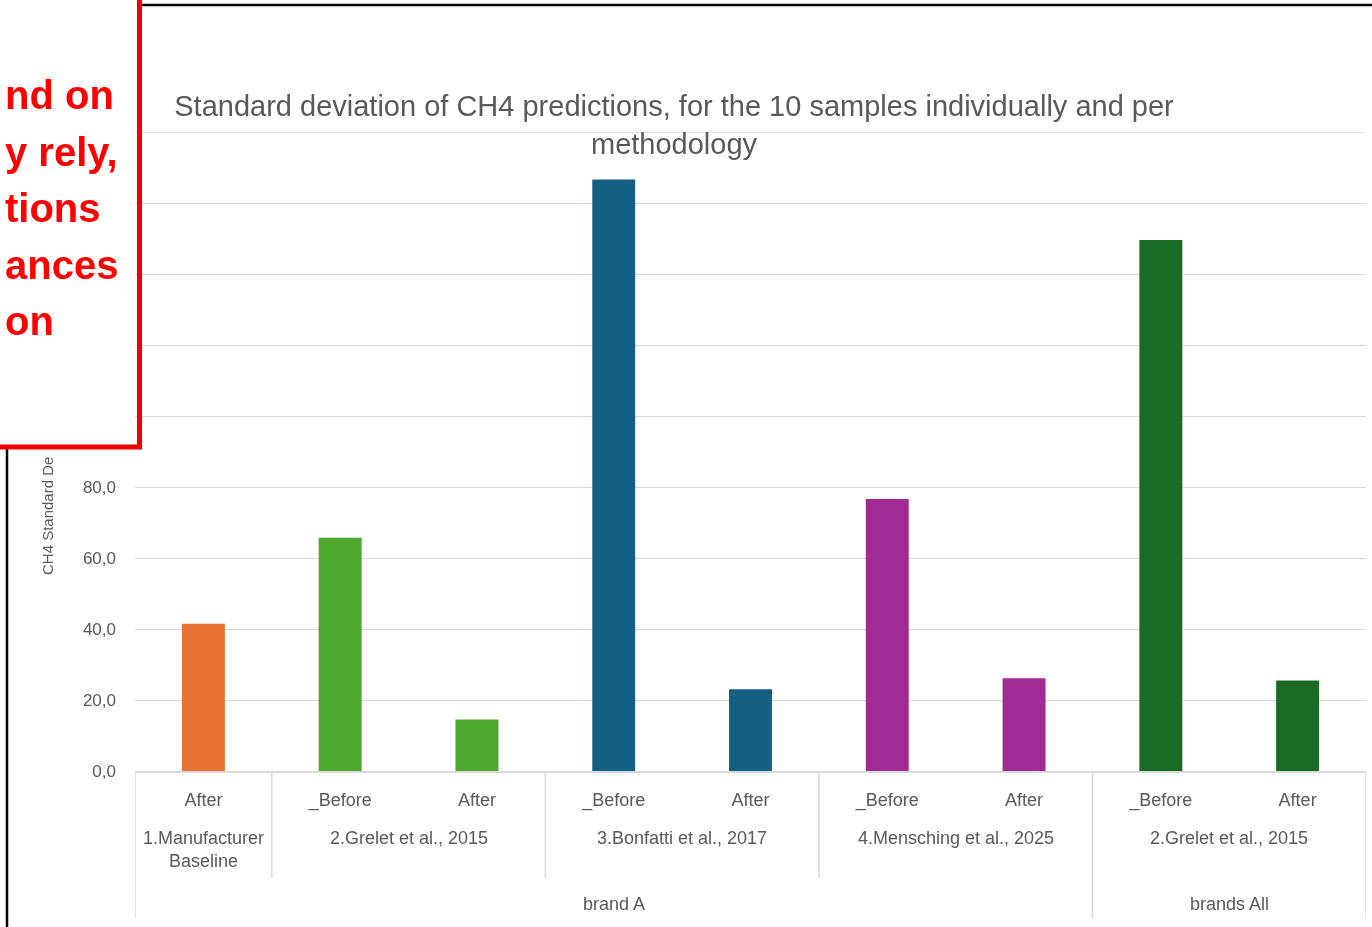  Describe the element at coordinates (614, 904) in the screenshot. I see `text: brand A` at that location.